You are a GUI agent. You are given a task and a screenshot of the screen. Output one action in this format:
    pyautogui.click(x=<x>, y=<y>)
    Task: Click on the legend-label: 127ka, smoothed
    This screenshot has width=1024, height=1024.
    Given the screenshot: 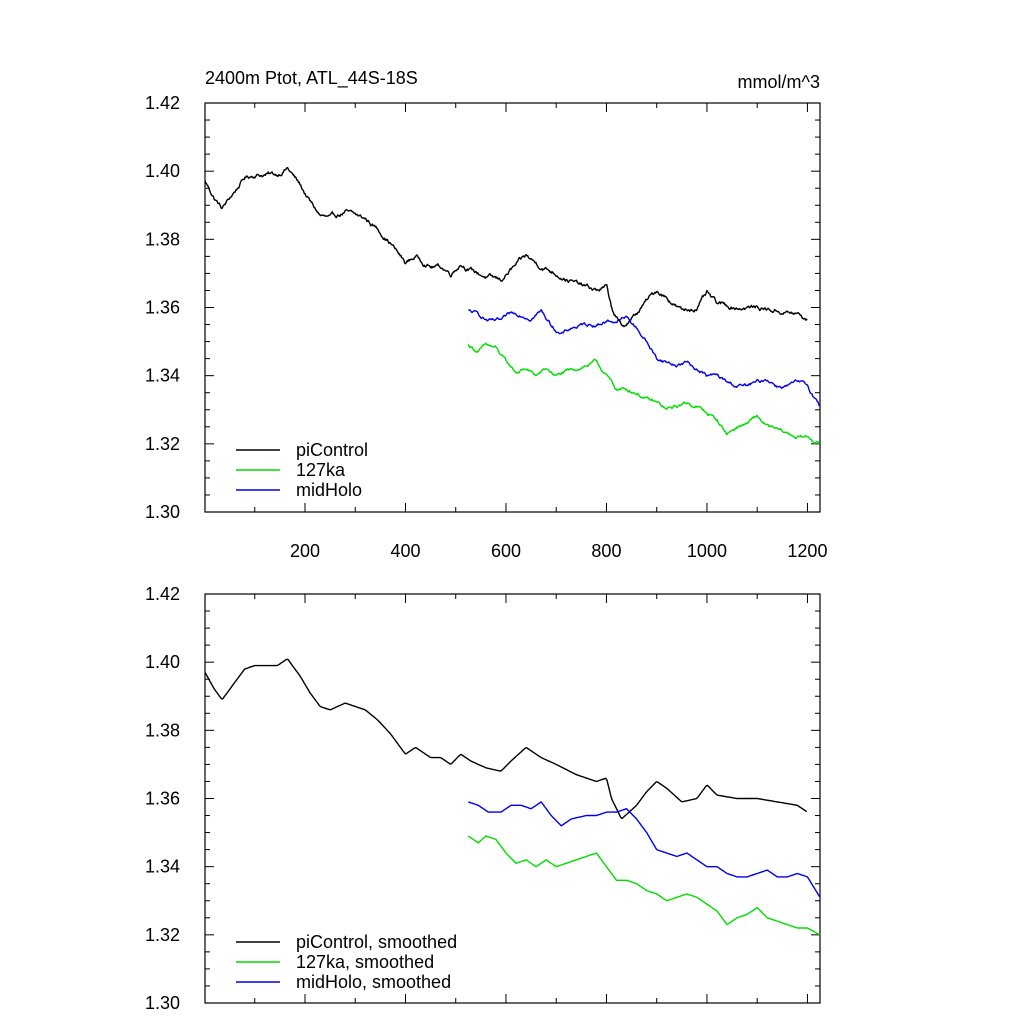 What is the action you would take?
    pyautogui.click(x=365, y=962)
    